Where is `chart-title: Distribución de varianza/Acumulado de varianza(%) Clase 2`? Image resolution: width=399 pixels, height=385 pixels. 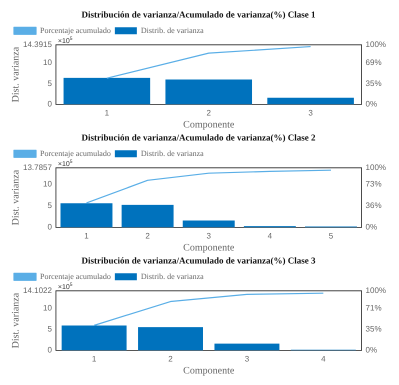
chart-title: Distribución de varianza/Acumulado de varianza(%) Clase 2 is located at coordinates (199, 137).